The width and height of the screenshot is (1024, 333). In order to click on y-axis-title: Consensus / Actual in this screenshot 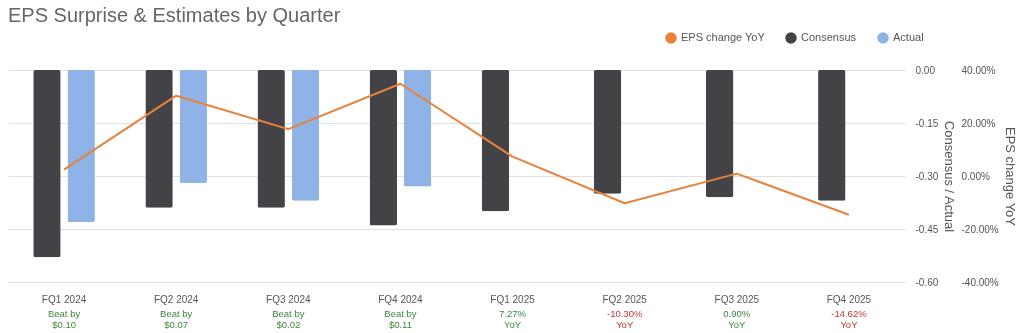, I will do `click(950, 176)`.